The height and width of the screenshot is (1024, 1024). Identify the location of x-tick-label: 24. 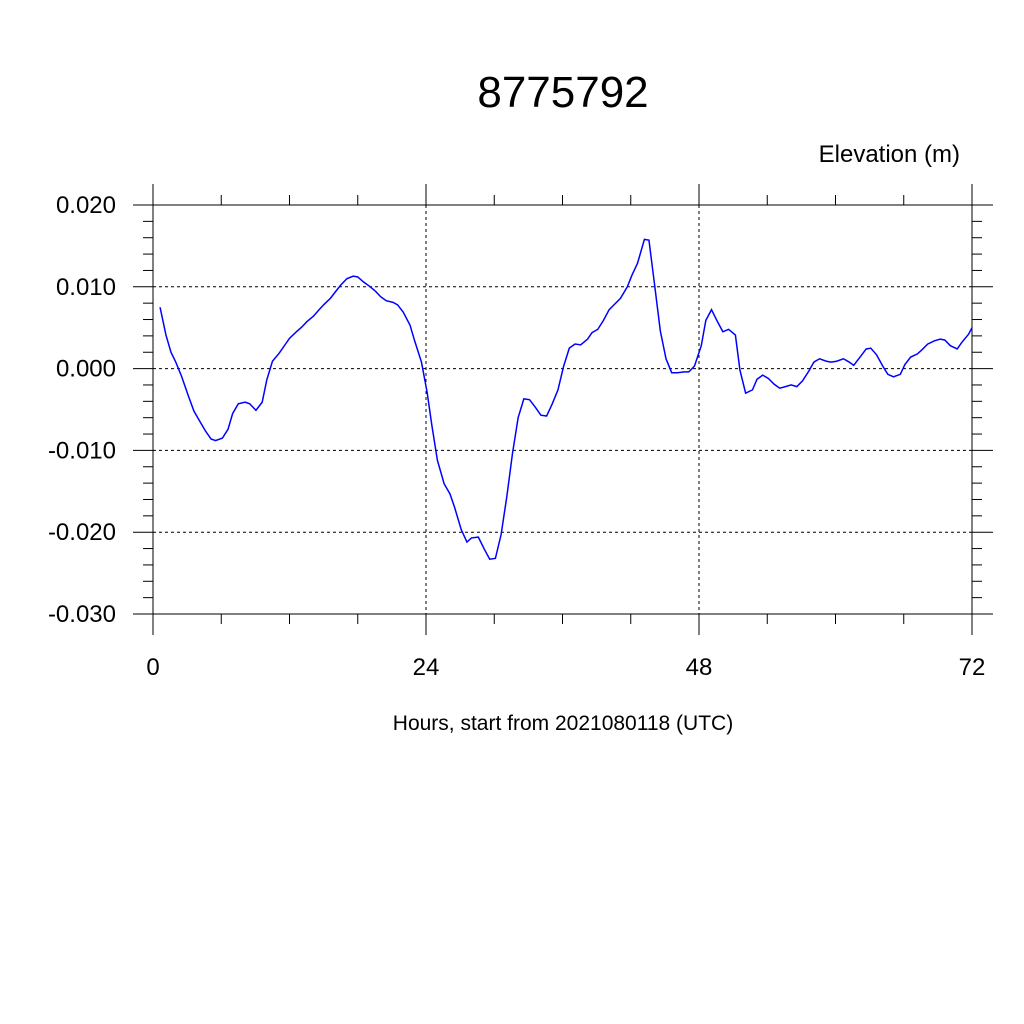
(426, 667).